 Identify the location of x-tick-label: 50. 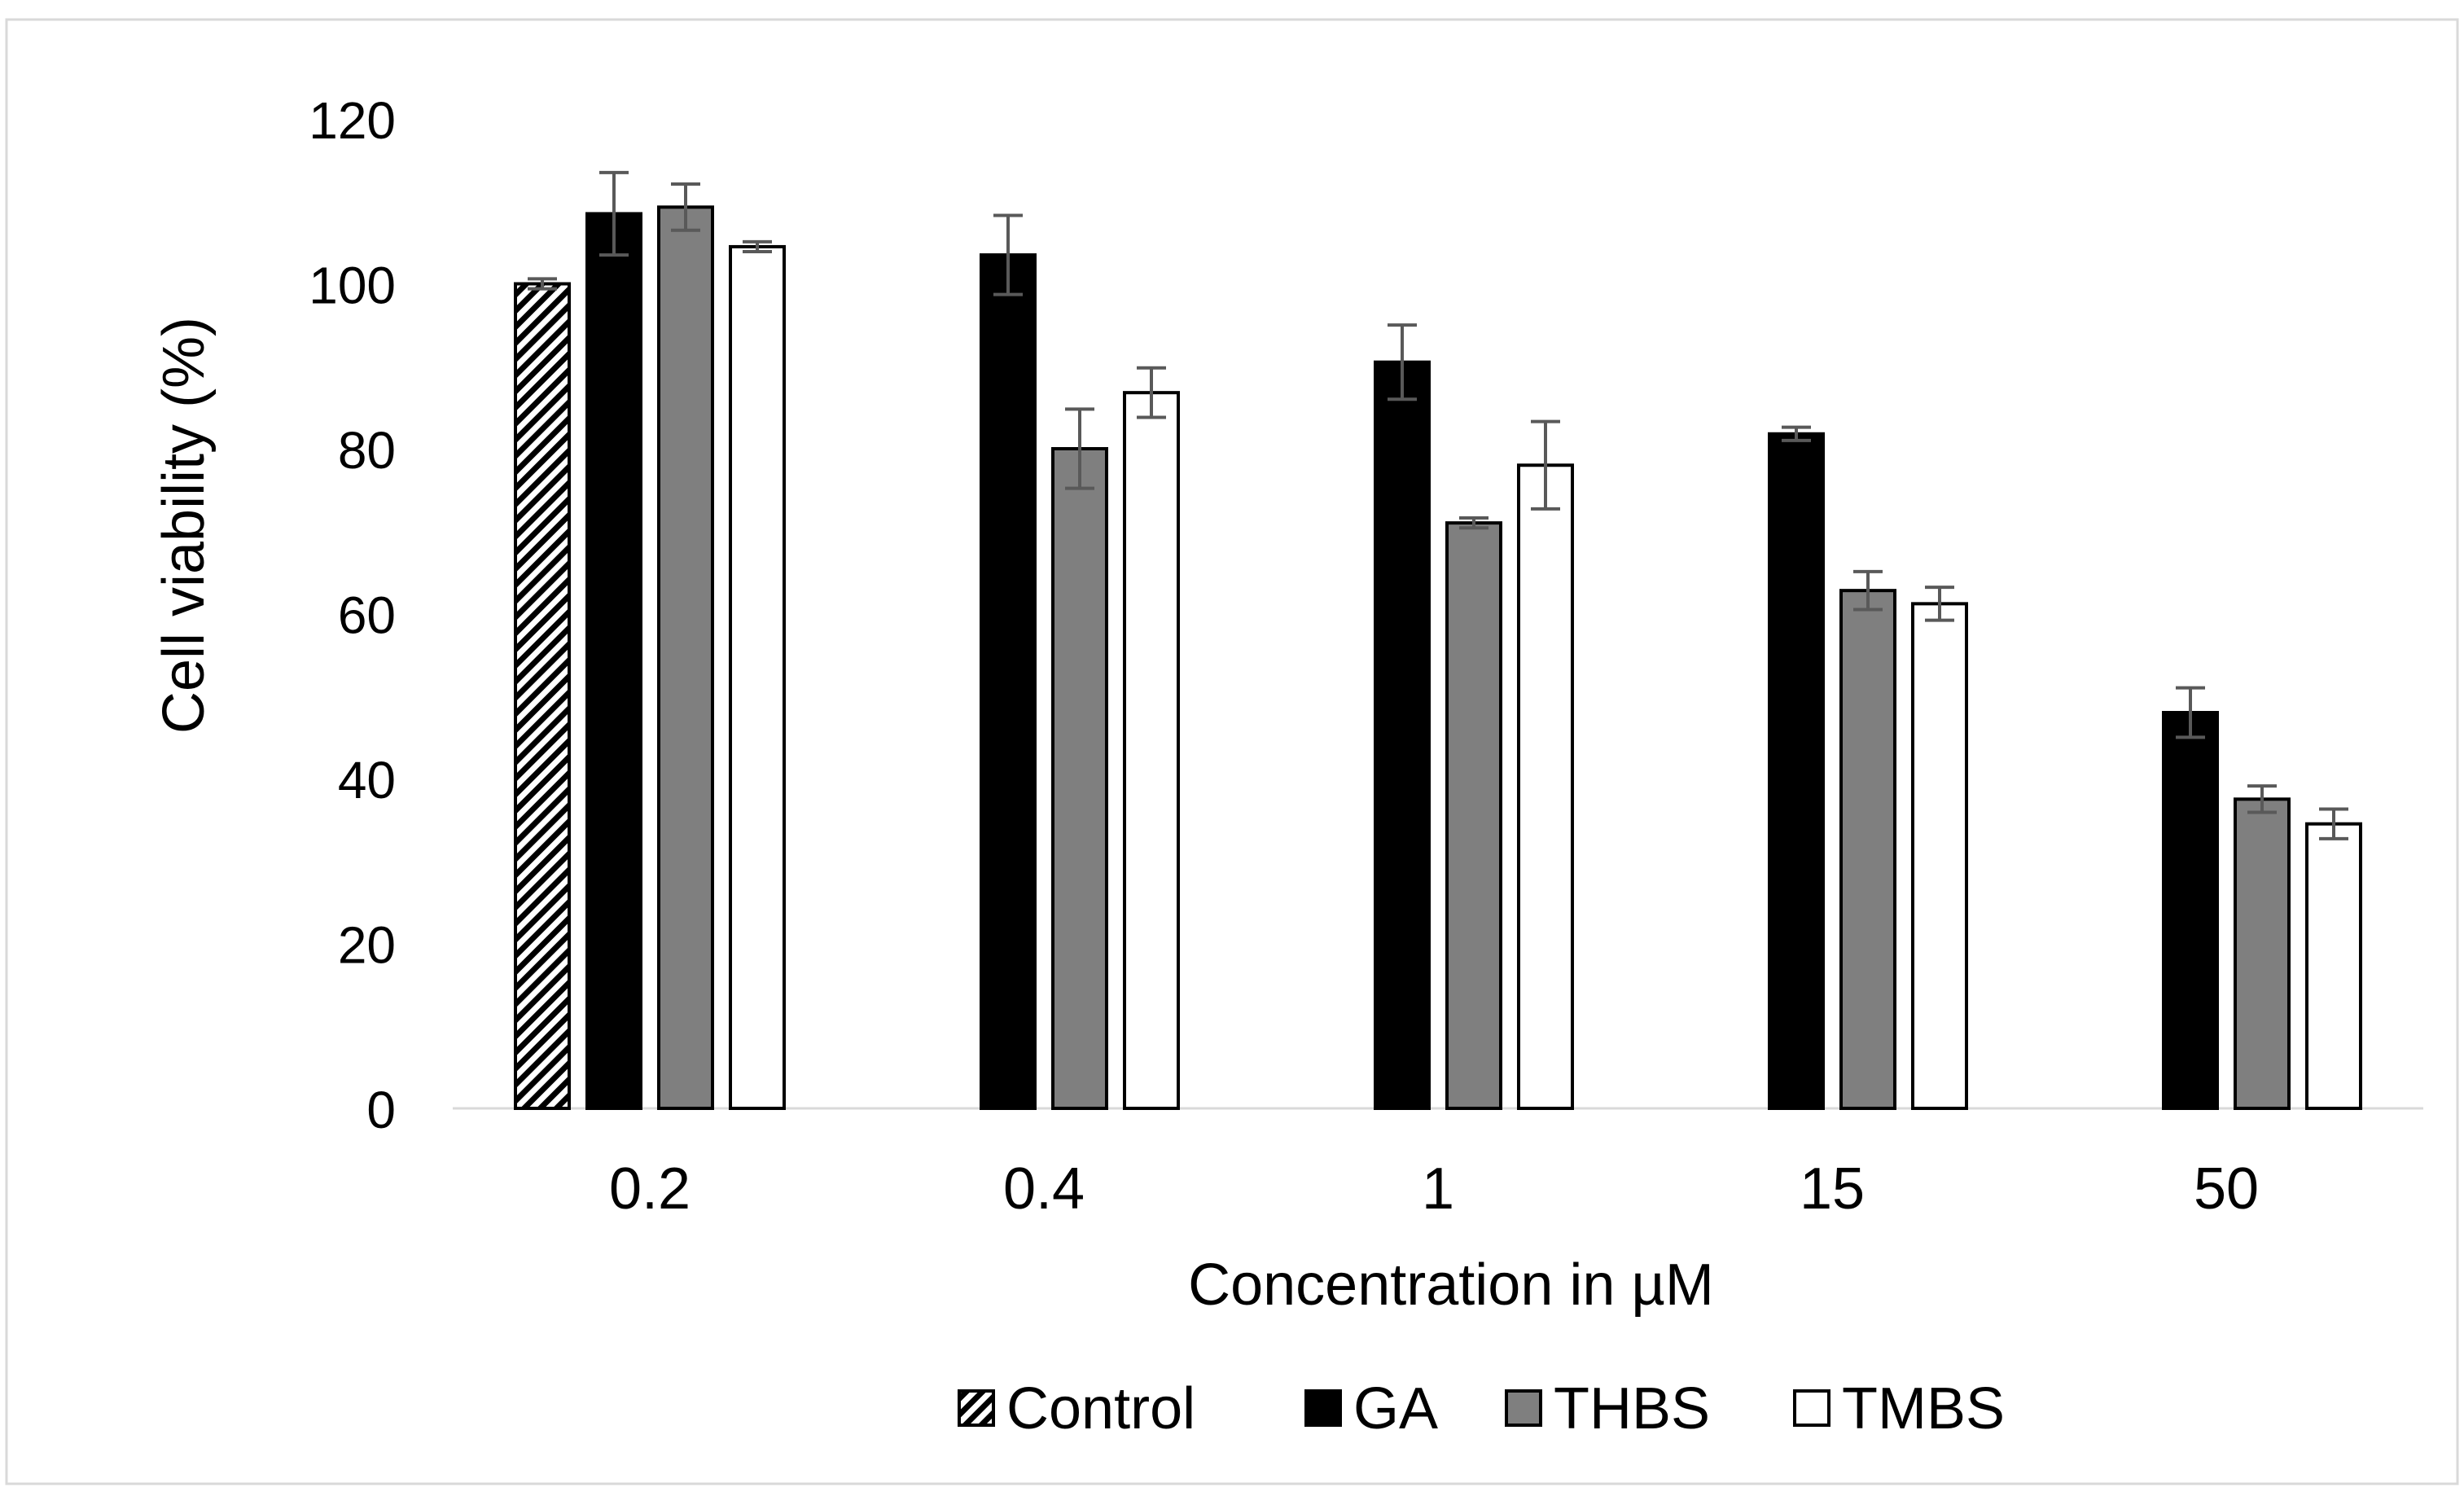
(2226, 1189).